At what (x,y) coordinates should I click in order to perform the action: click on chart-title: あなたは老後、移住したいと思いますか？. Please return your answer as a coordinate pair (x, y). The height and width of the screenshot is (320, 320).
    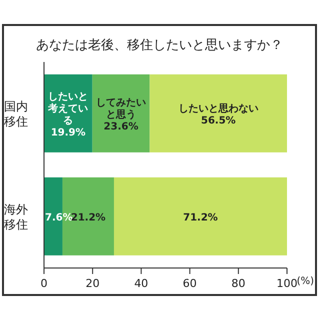
    Looking at the image, I should click on (159, 45).